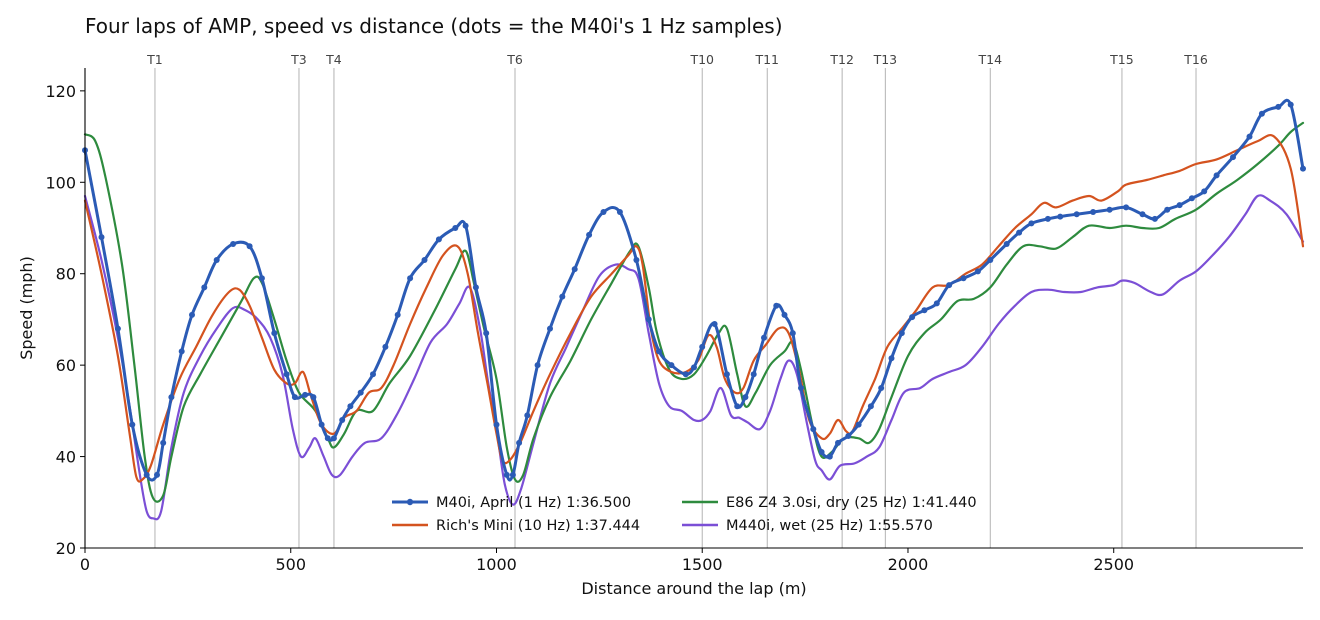 The image size is (1320, 620). Describe the element at coordinates (1121, 59) in the screenshot. I see `turn-marker-label: T15` at that location.